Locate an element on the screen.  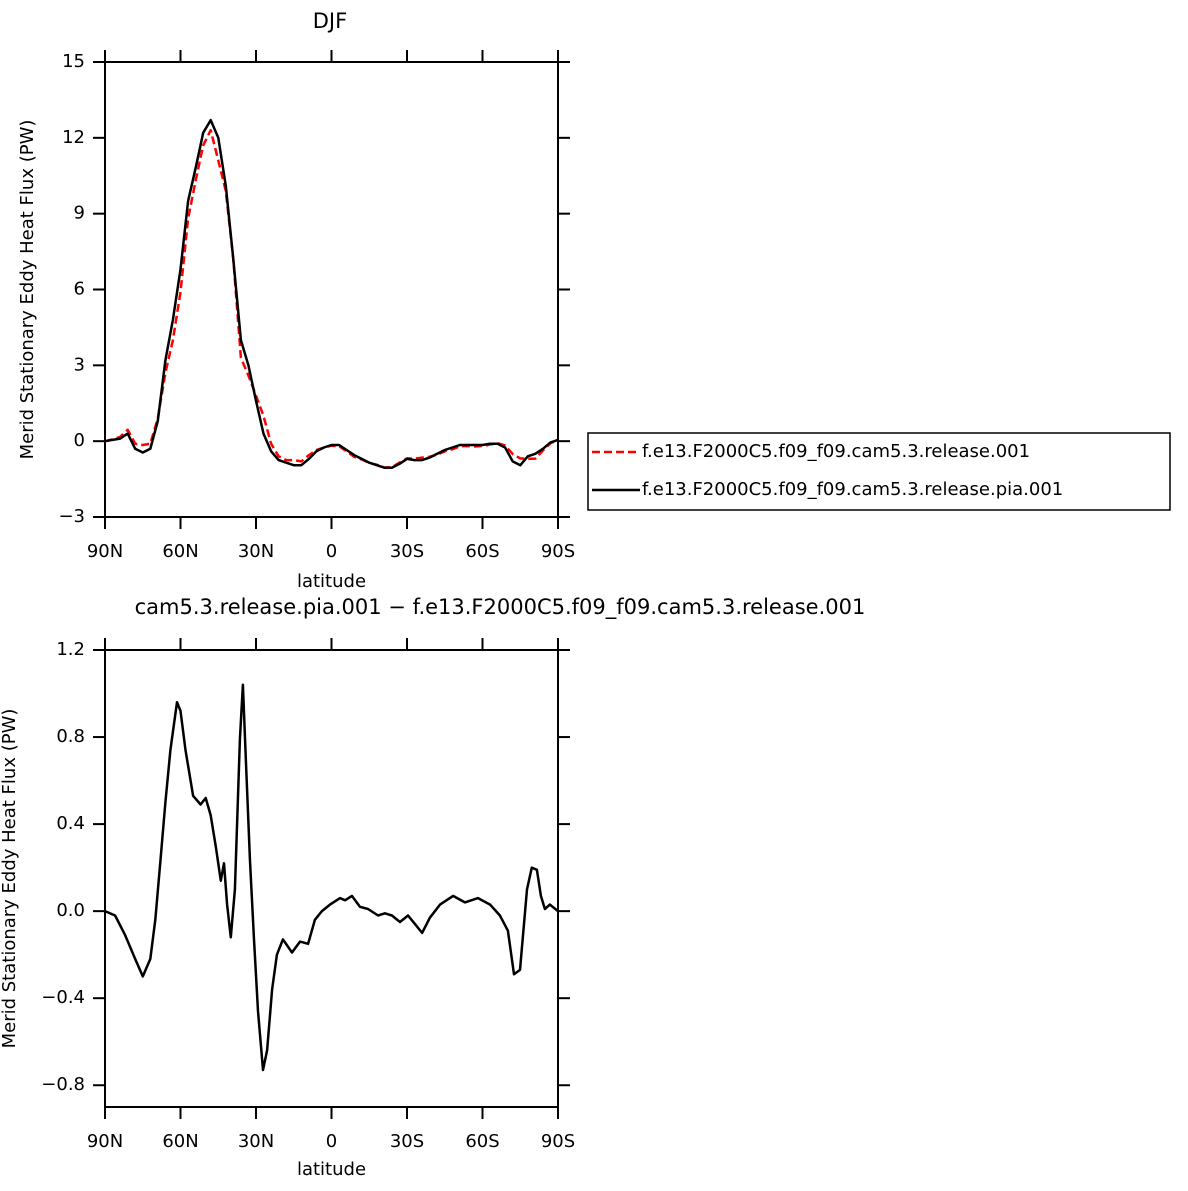
y-tick-label: 6 is located at coordinates (79, 289).